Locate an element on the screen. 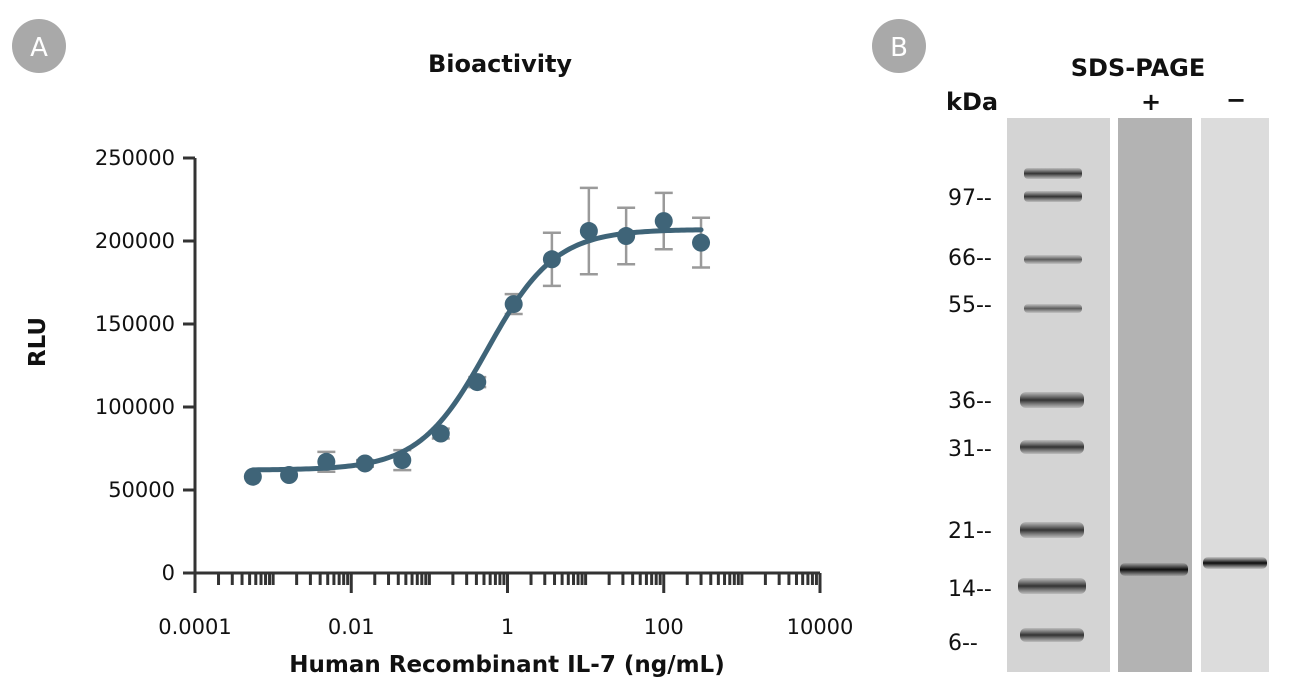 This screenshot has width=1304, height=698. fit-curve is located at coordinates (477, 350).